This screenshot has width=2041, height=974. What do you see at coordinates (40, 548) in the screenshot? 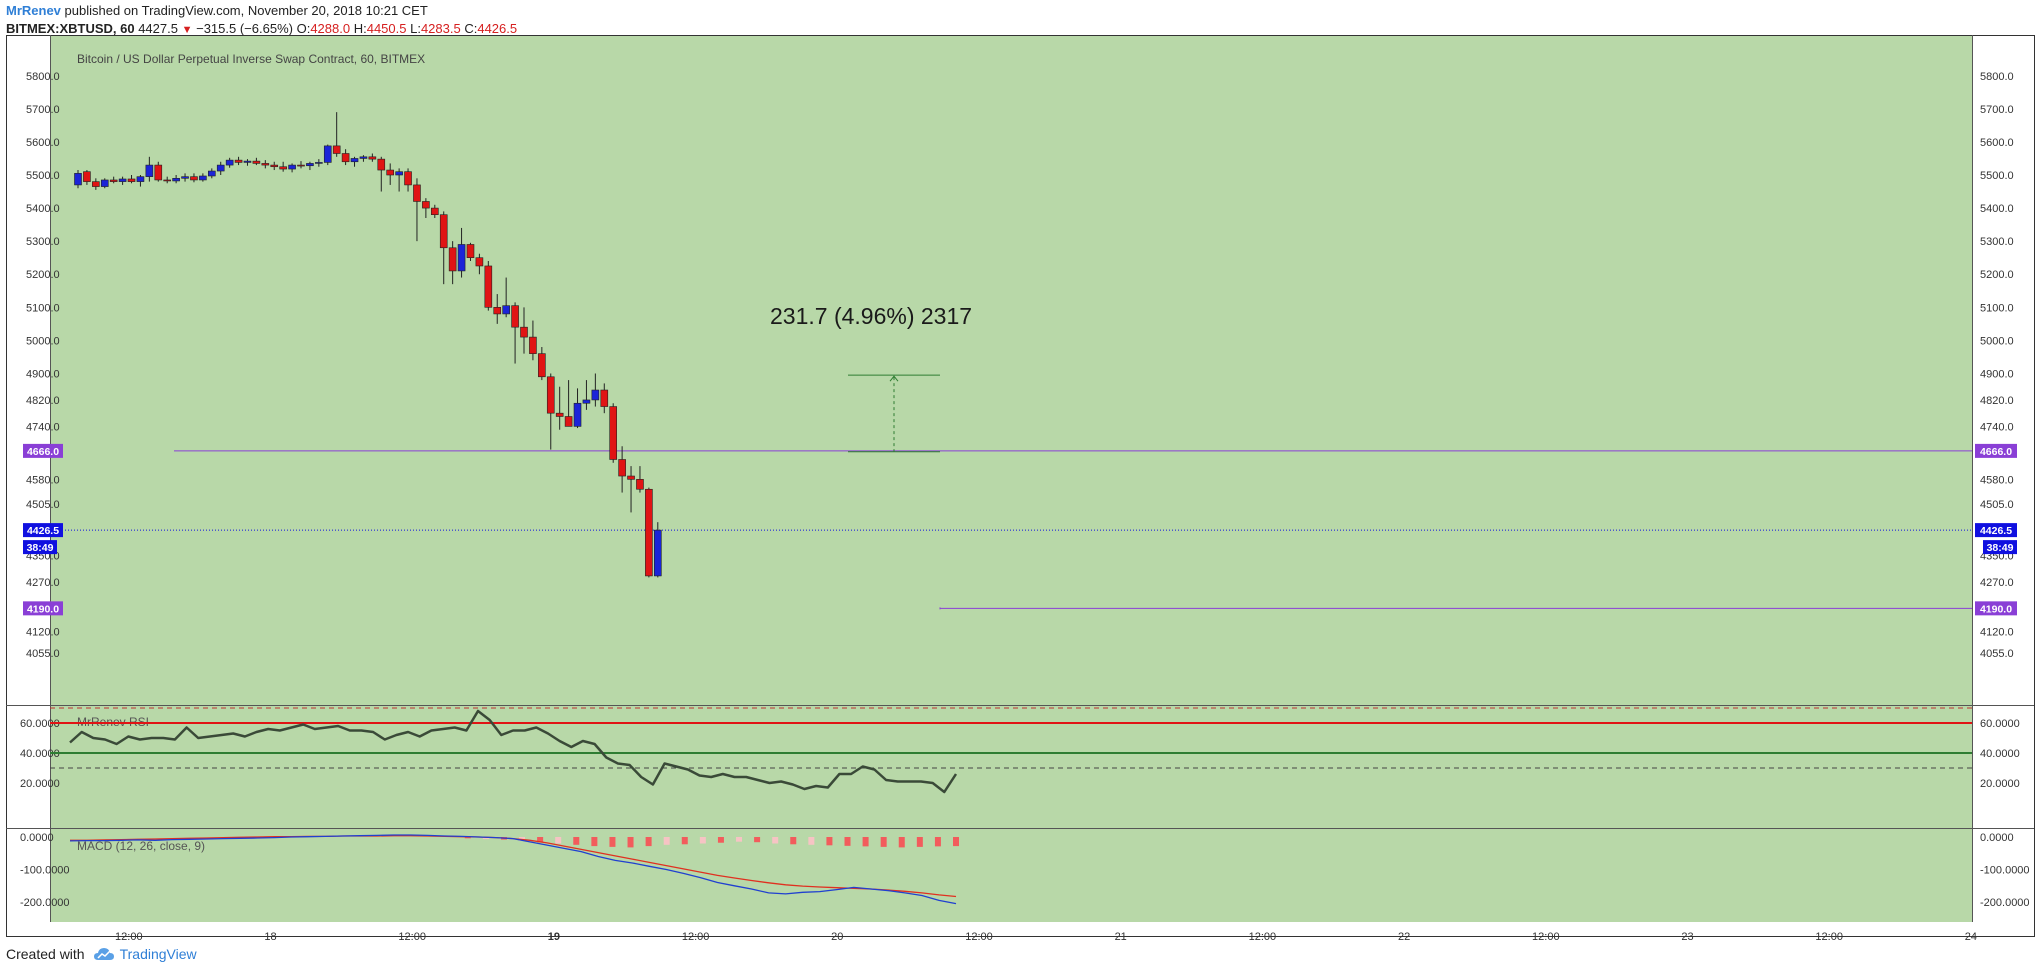
I see `countdown-tag-left: 38:49` at bounding box center [40, 548].